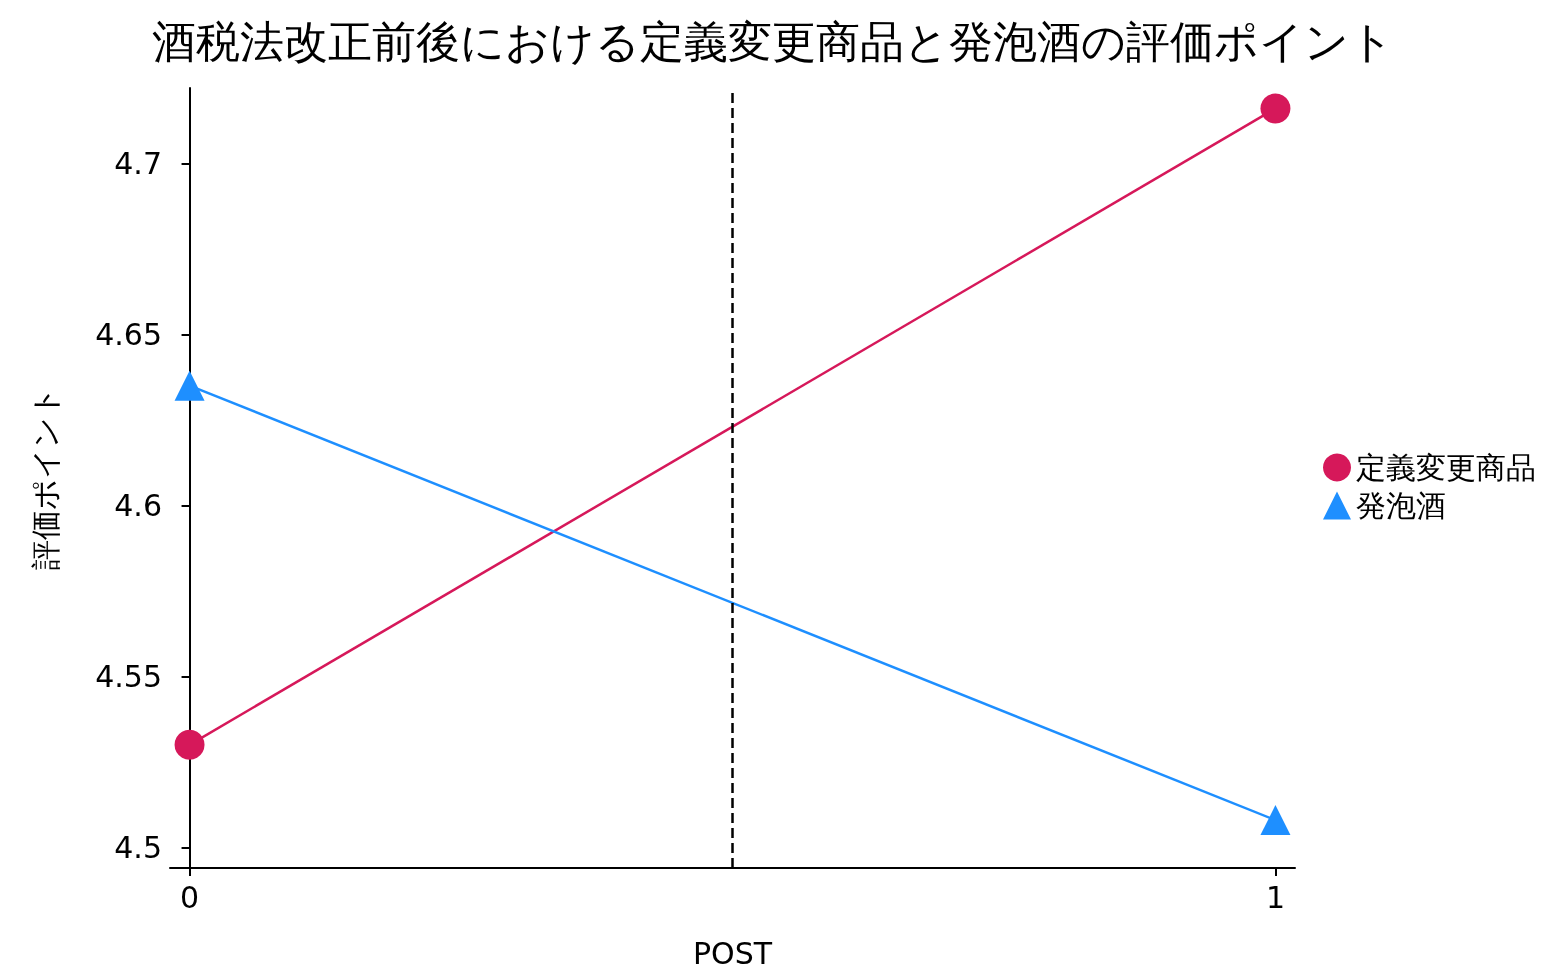 The image size is (1545, 973). Describe the element at coordinates (45, 478) in the screenshot. I see `y-axis-title: 評価ポイント` at that location.